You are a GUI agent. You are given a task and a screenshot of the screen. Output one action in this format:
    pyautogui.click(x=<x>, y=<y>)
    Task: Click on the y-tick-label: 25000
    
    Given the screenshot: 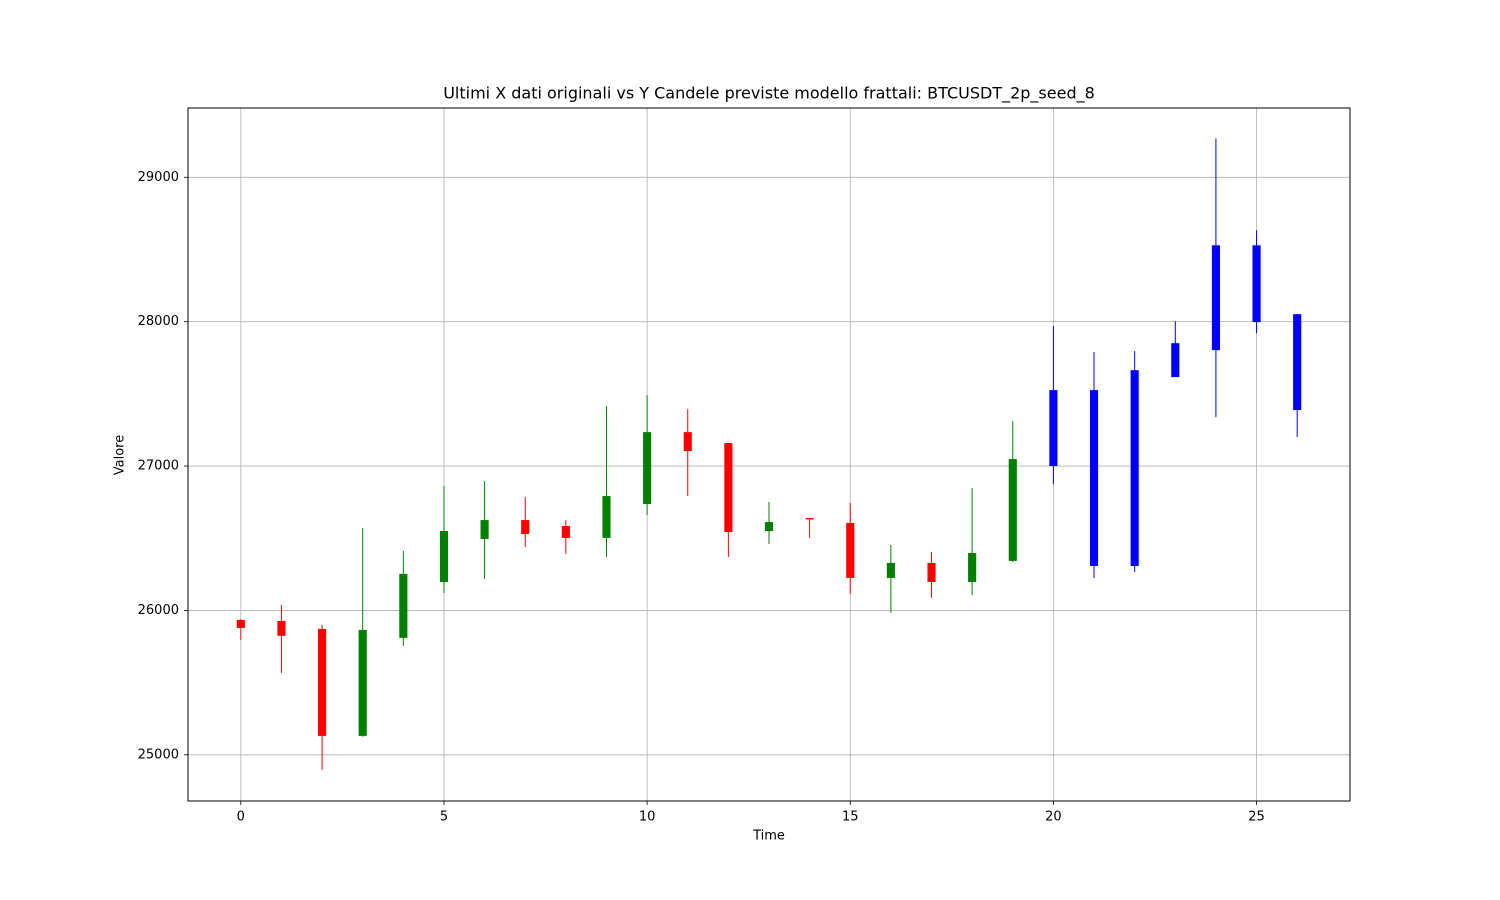 What is the action you would take?
    pyautogui.click(x=158, y=754)
    